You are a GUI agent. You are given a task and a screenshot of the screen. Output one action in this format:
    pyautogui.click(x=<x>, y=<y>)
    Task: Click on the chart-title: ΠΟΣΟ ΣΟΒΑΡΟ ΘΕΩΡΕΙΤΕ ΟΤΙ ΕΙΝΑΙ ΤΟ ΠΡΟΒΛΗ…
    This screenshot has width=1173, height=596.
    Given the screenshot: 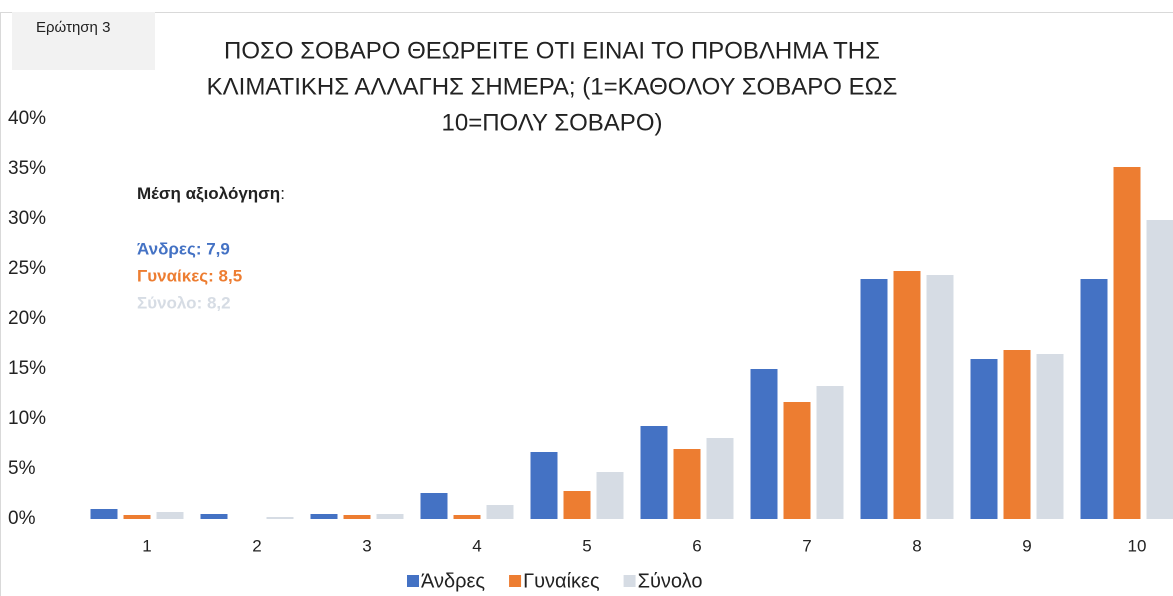 What is the action you would take?
    pyautogui.click(x=552, y=50)
    